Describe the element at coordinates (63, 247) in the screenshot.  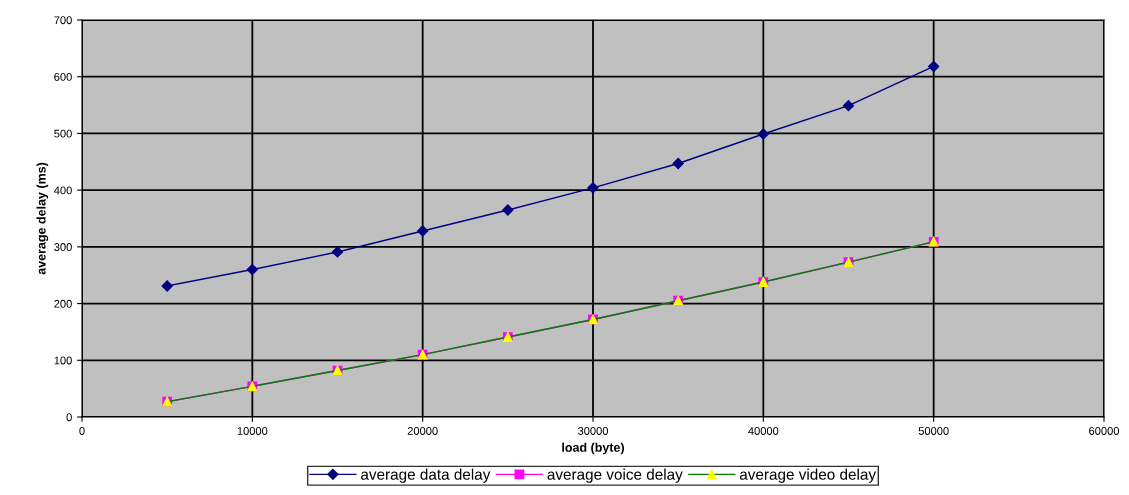
I see `y-tick-label: 300` at that location.